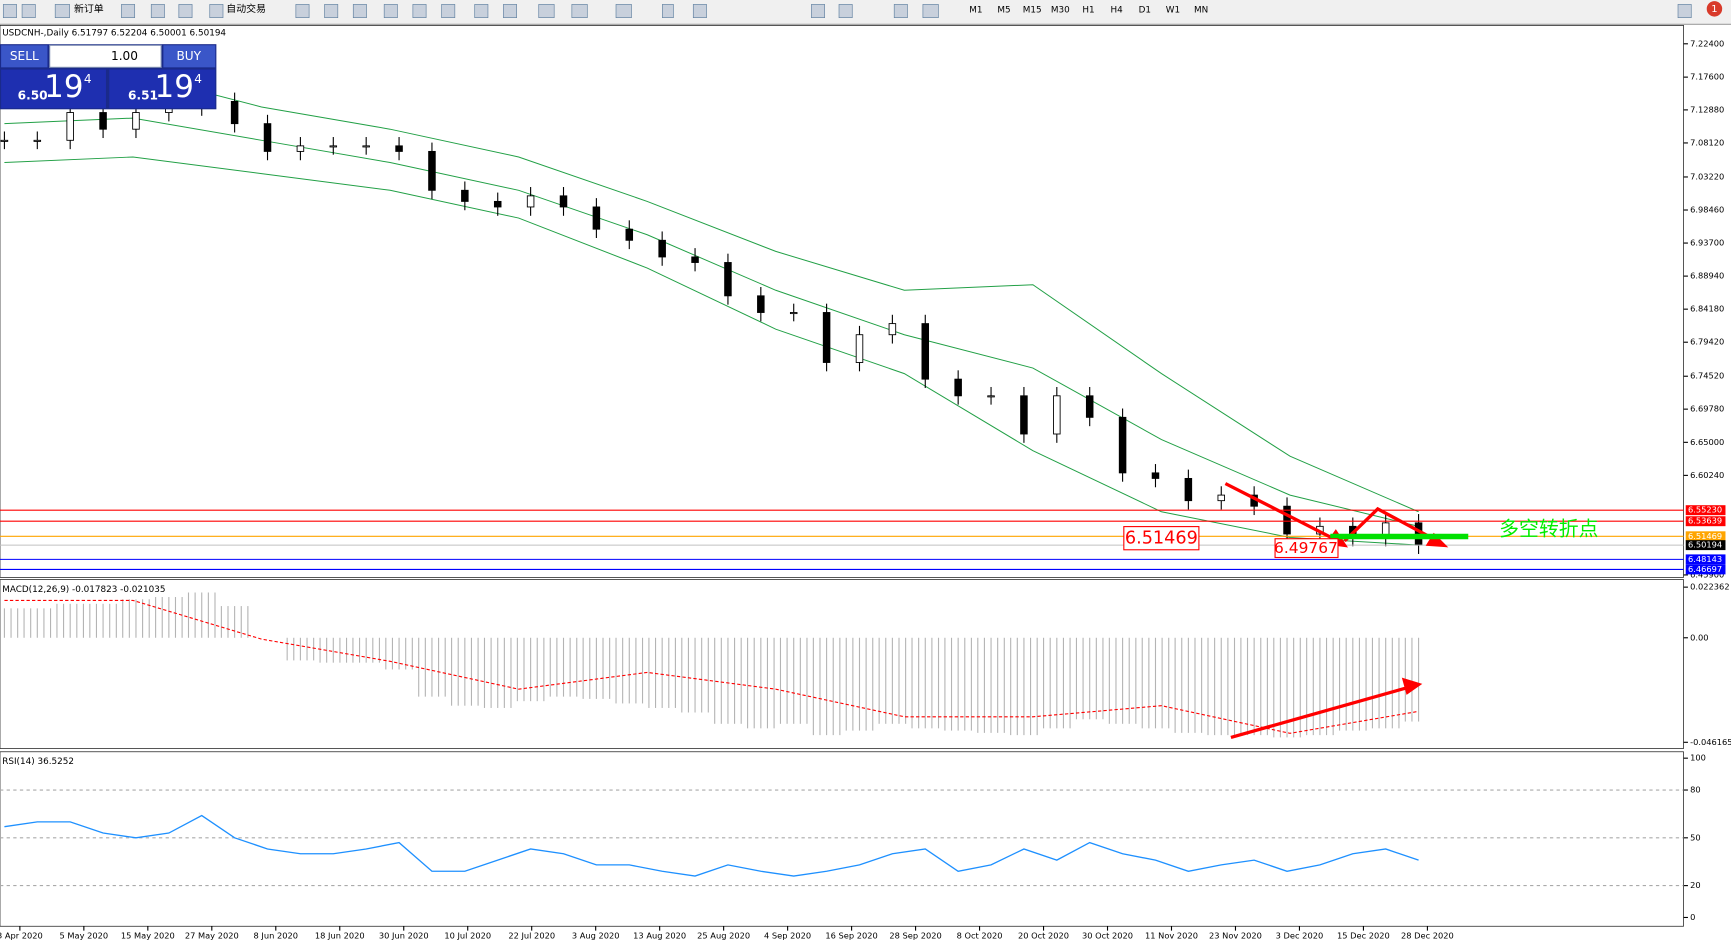 The width and height of the screenshot is (1731, 945). What do you see at coordinates (1060, 10) in the screenshot?
I see `timeframe-button: M30` at bounding box center [1060, 10].